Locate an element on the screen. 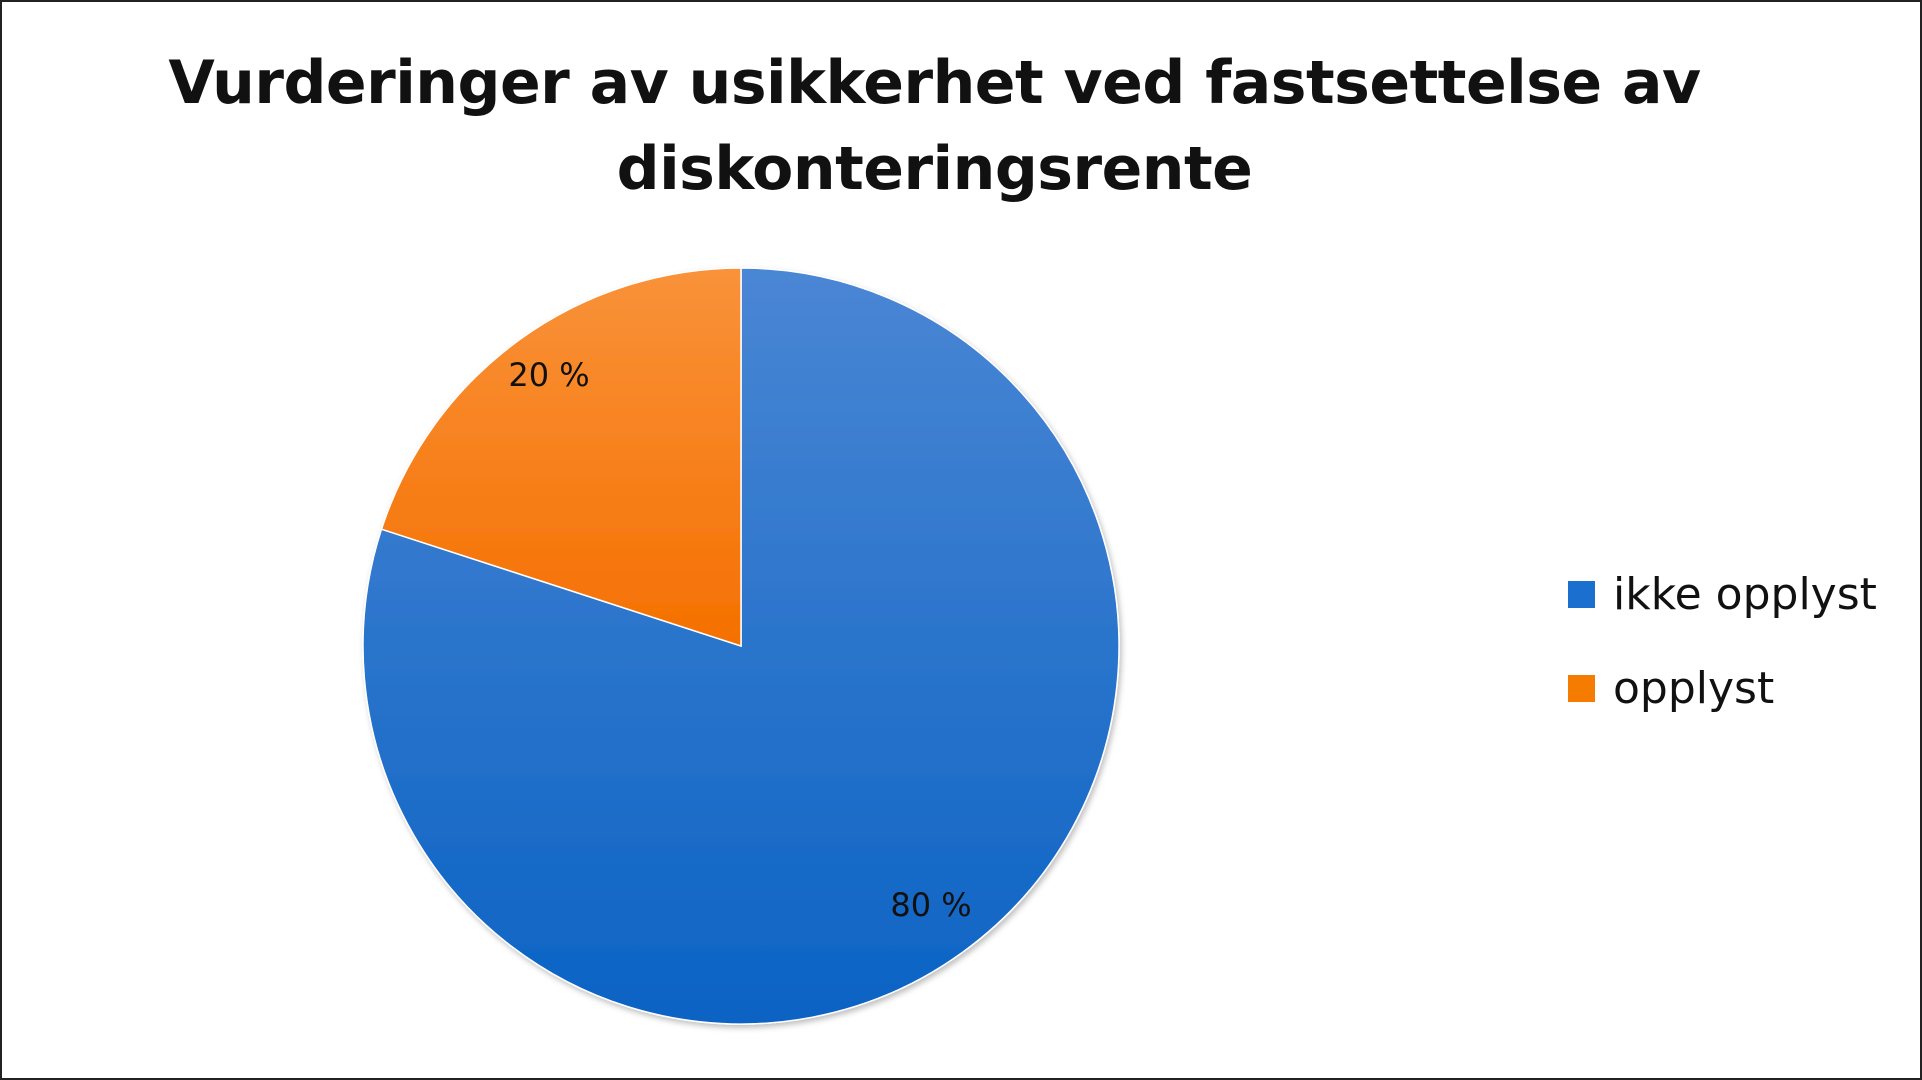  legend-item-ikke-opplyst: ikke opplyst is located at coordinates (1722, 594).